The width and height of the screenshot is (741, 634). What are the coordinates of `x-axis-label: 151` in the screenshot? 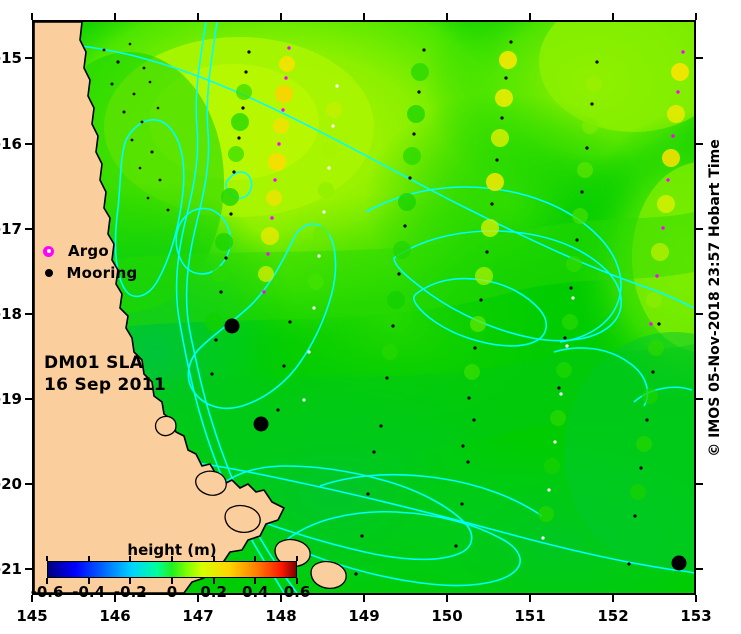 It's located at (530, 616).